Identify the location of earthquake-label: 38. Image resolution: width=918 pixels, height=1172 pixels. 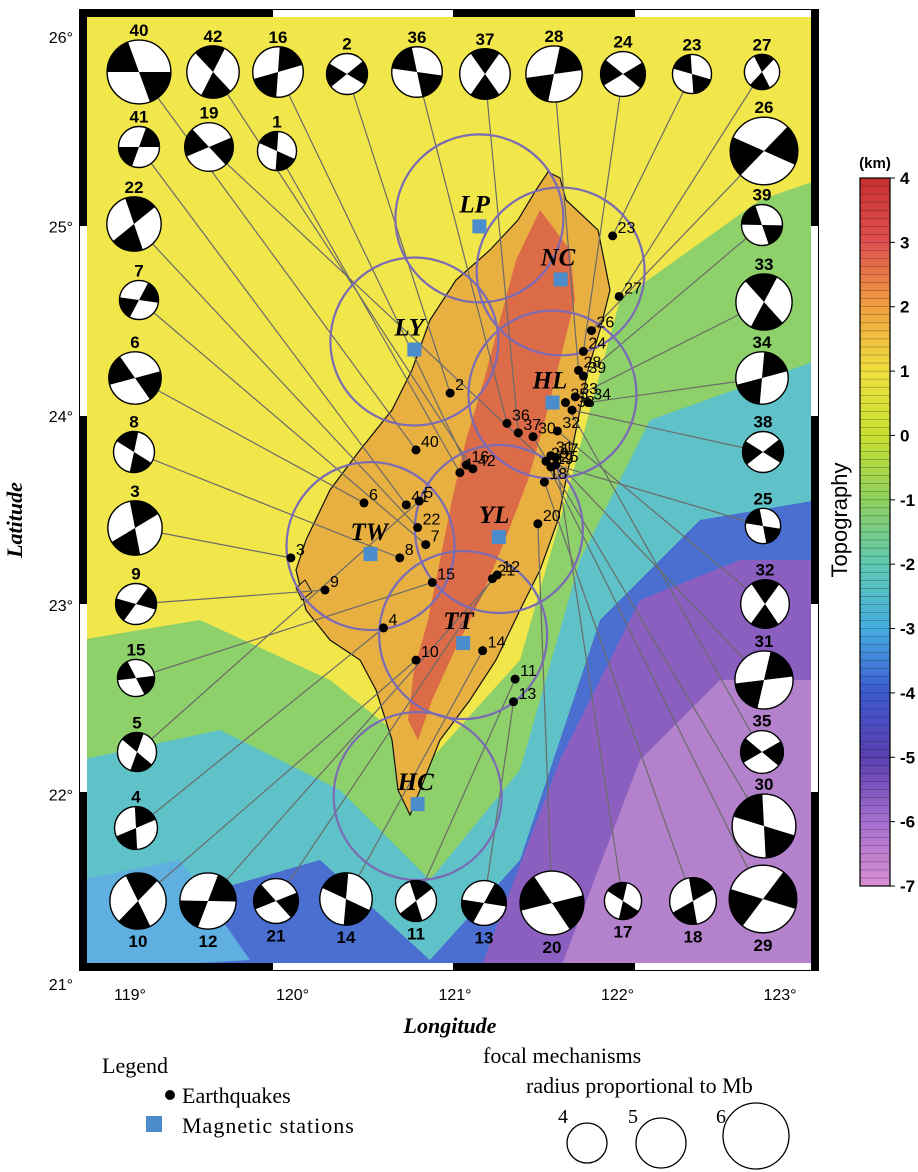
(586, 402).